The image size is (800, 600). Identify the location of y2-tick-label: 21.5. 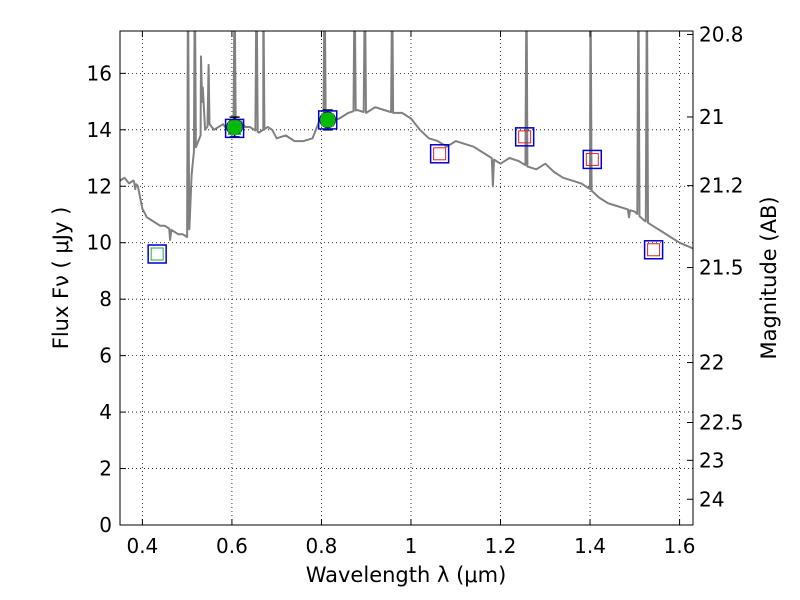
(721, 268).